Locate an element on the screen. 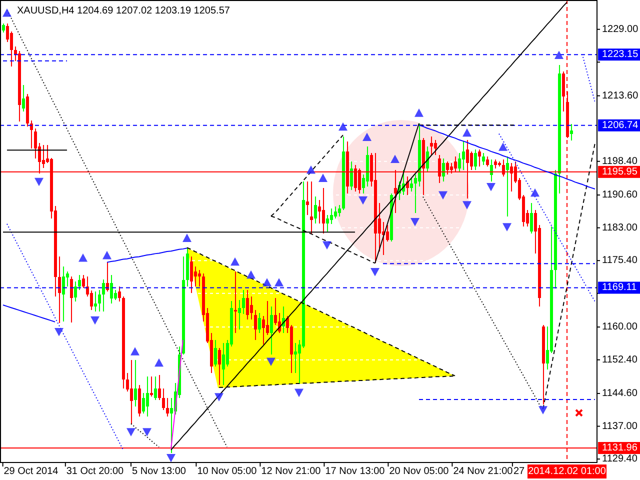  x-tick-label: 12 Nov 21:00 is located at coordinates (291, 471).